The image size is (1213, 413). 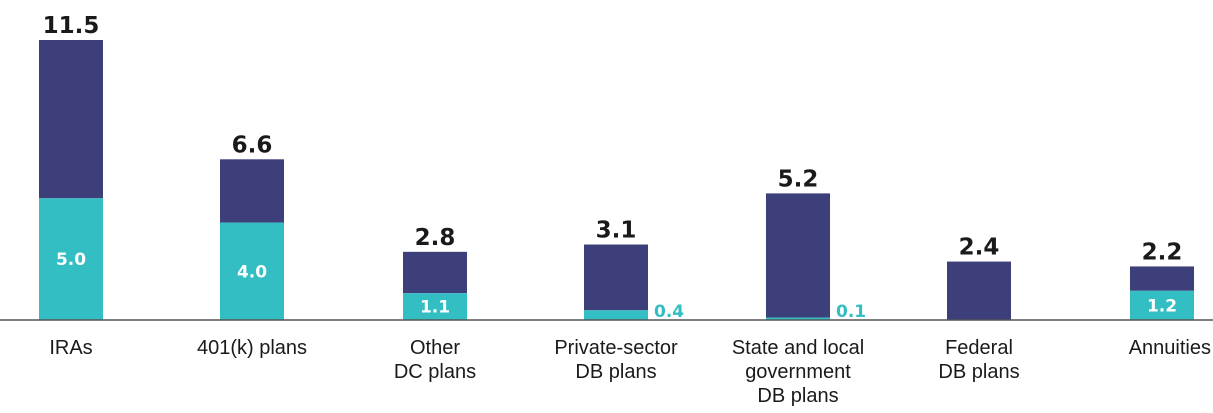 What do you see at coordinates (616, 231) in the screenshot?
I see `bar-total-label: 3.1` at bounding box center [616, 231].